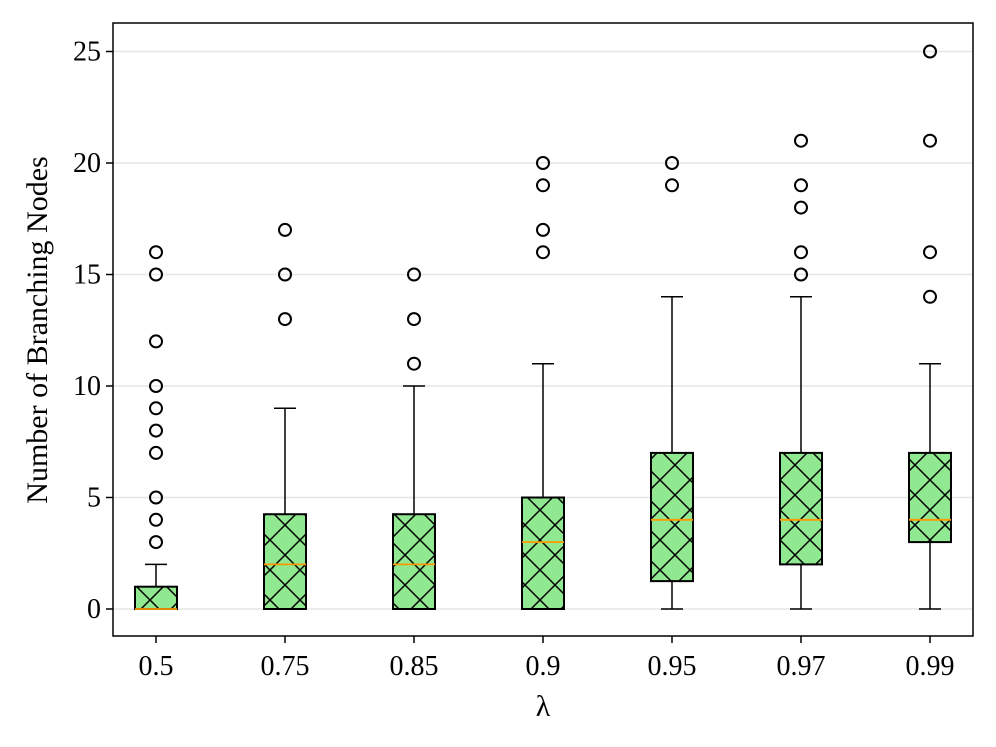  Describe the element at coordinates (801, 666) in the screenshot. I see `x-tick-label: 0.97` at that location.